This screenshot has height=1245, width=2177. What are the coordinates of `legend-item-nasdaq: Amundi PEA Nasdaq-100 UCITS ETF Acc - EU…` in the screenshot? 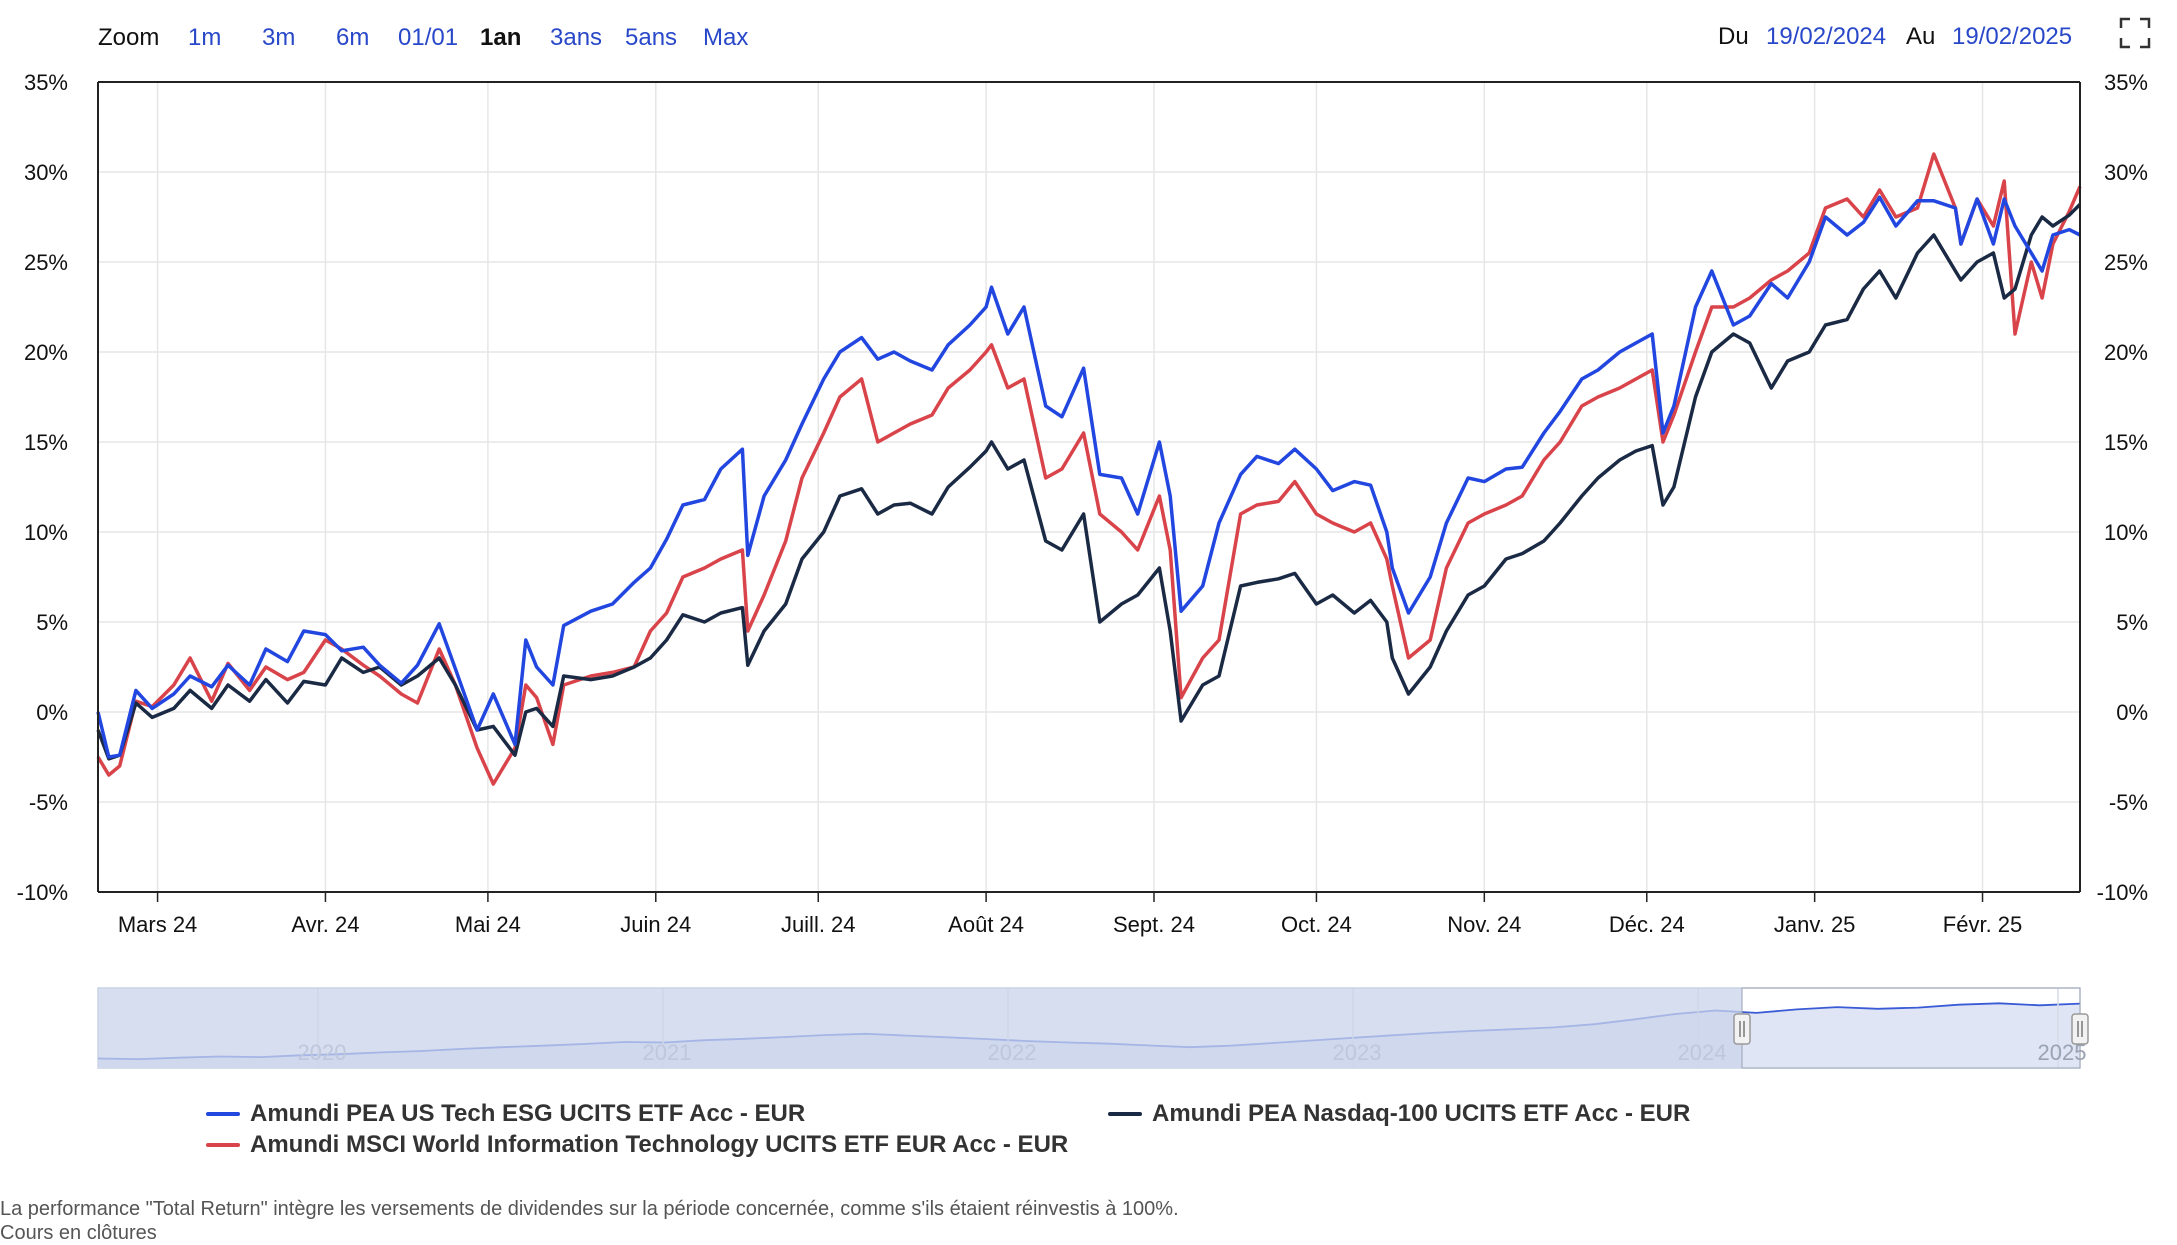 It's located at (1399, 1114).